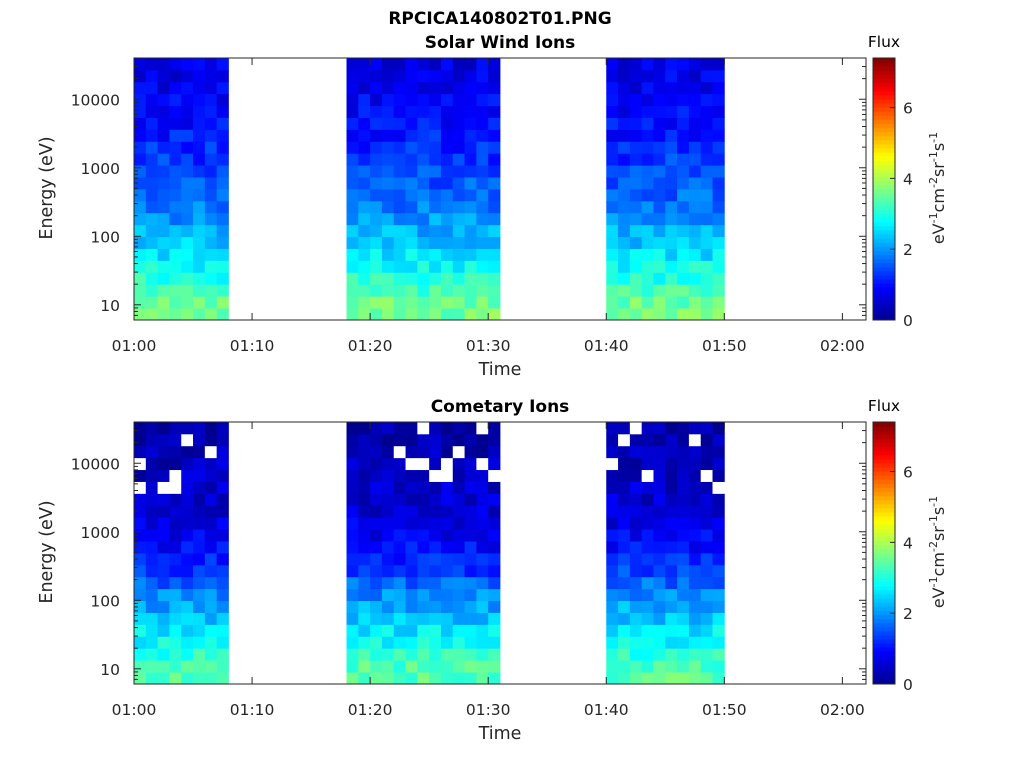  I want to click on x-tick-label: 01:10, so click(252, 710).